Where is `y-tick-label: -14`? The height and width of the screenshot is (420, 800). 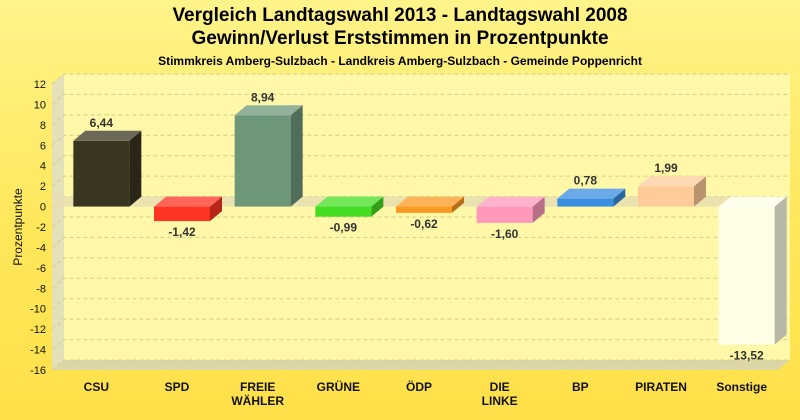 y-tick-label: -14 is located at coordinates (38, 351).